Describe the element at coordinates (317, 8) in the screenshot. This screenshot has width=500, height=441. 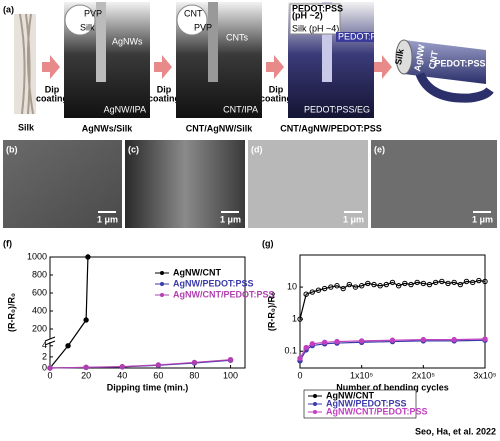
I see `inset-text: PEDOT:PSS` at that location.